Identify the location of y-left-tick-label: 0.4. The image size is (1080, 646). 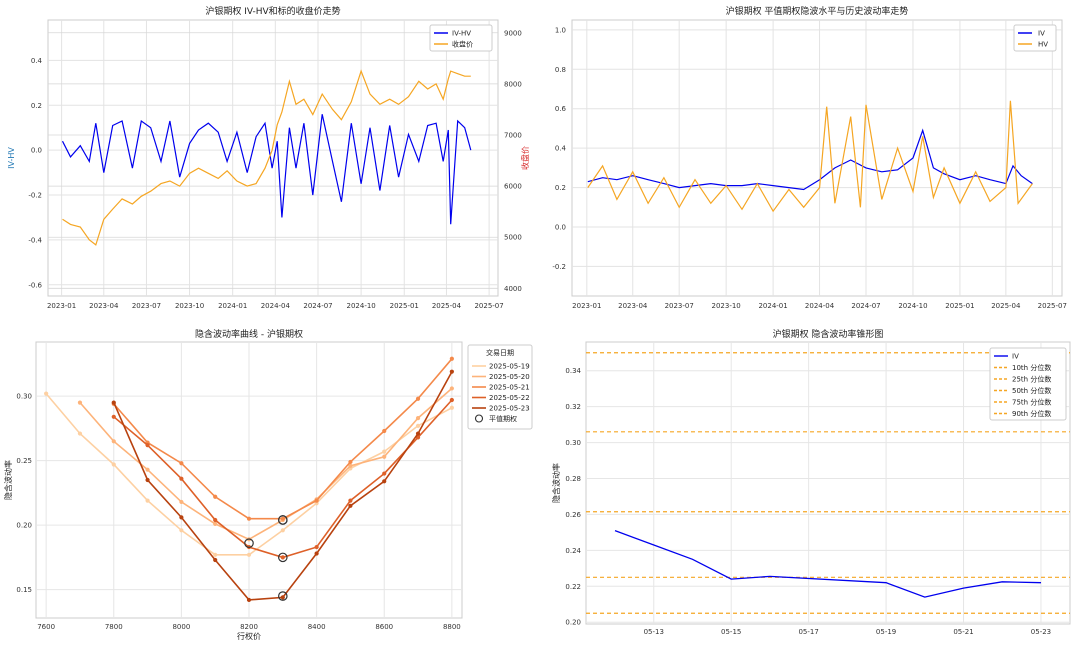
(37, 61).